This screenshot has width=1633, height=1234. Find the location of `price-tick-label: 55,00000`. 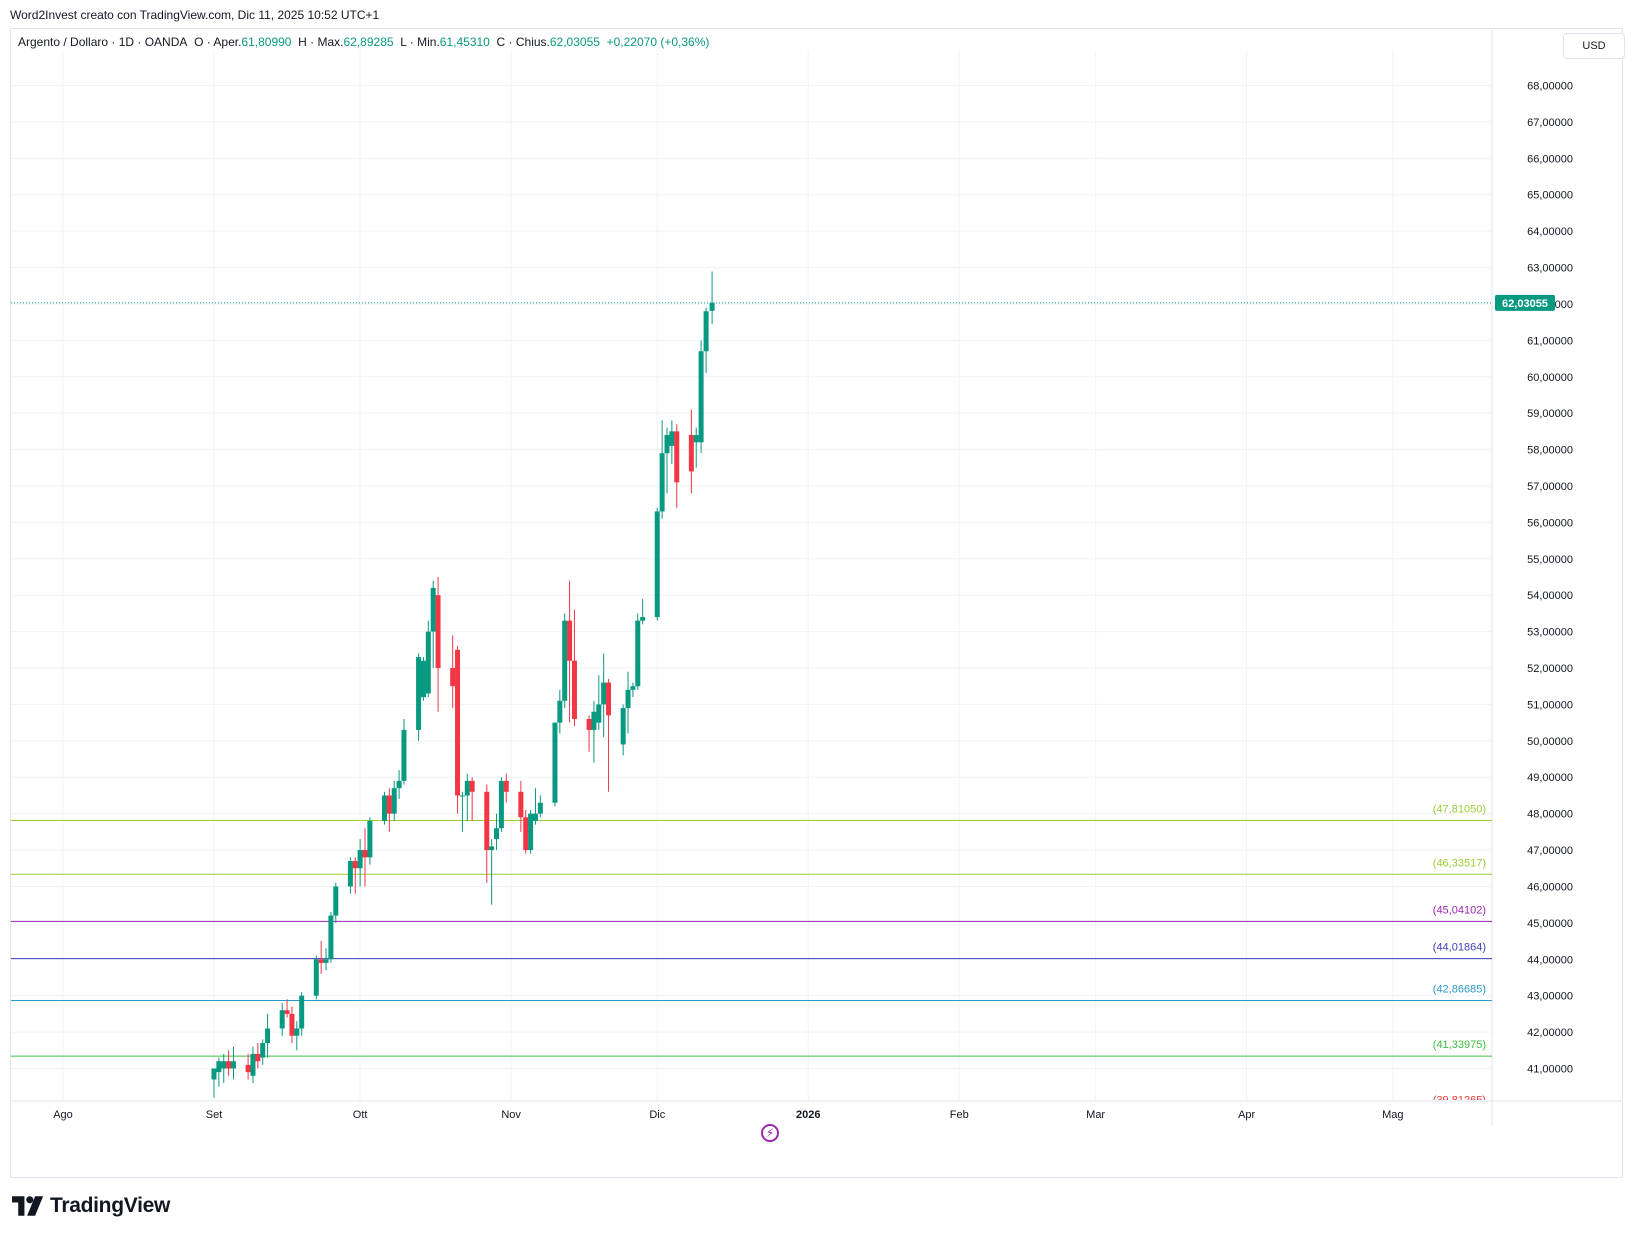

price-tick-label: 55,00000 is located at coordinates (1550, 560).